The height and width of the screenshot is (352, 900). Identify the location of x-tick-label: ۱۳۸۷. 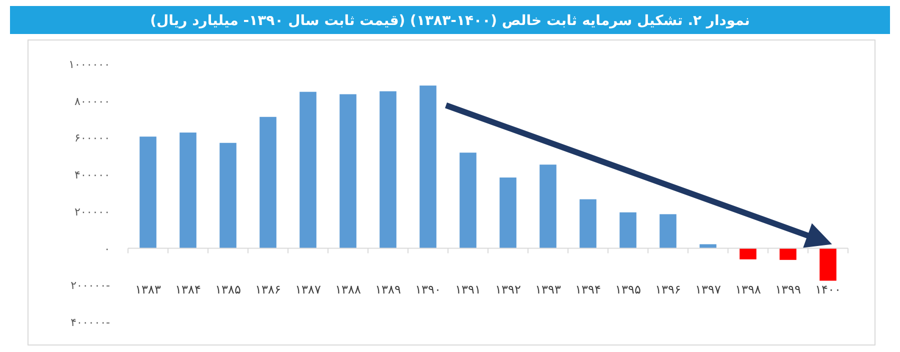
(308, 289).